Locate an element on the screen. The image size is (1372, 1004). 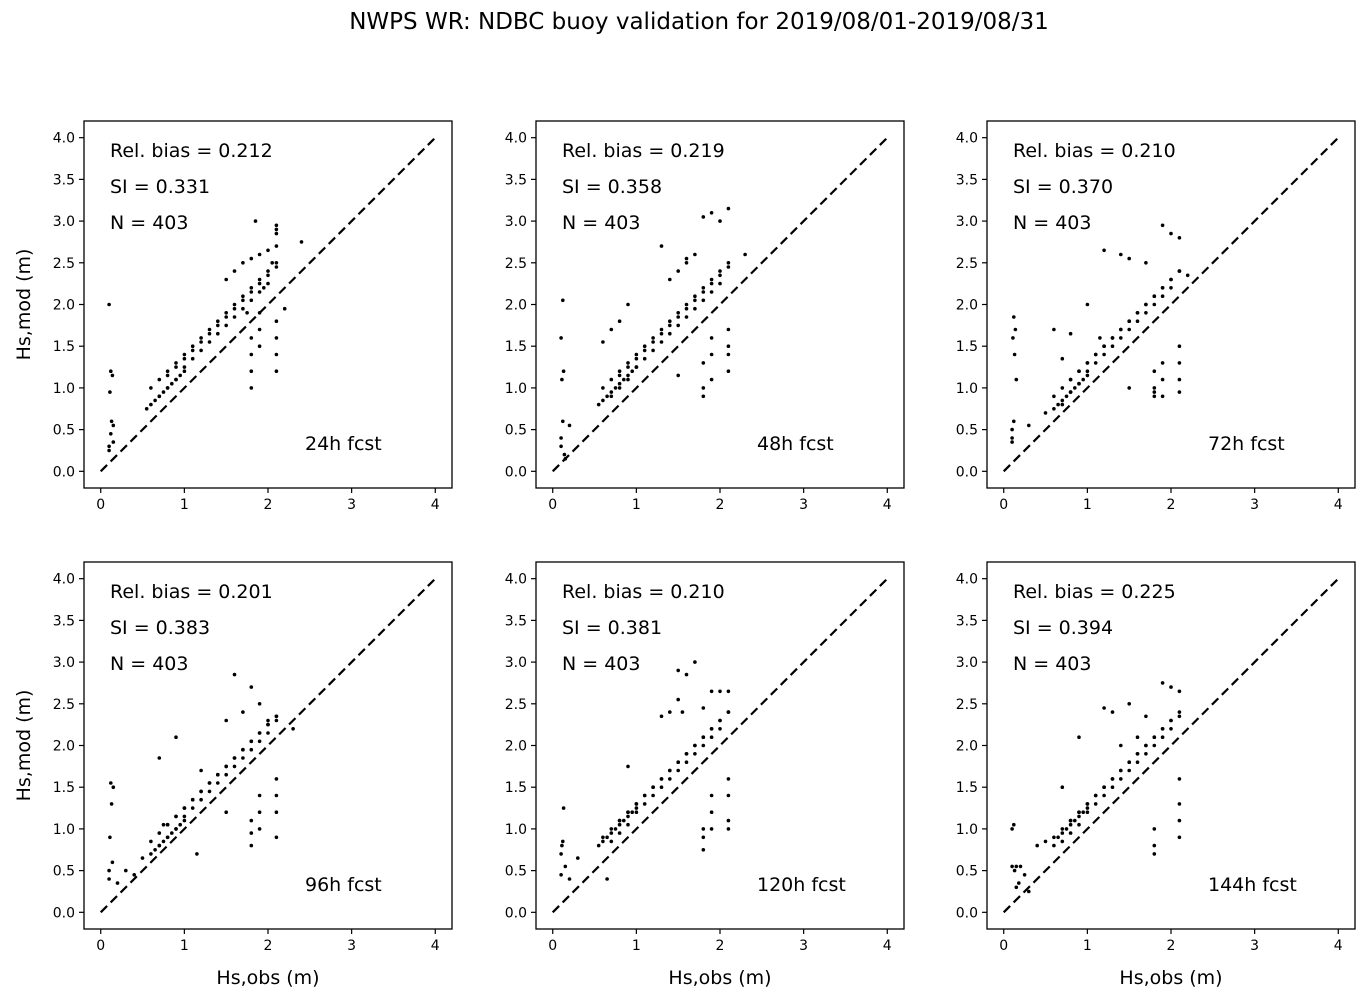
x-tick-label: 1 is located at coordinates (636, 946).